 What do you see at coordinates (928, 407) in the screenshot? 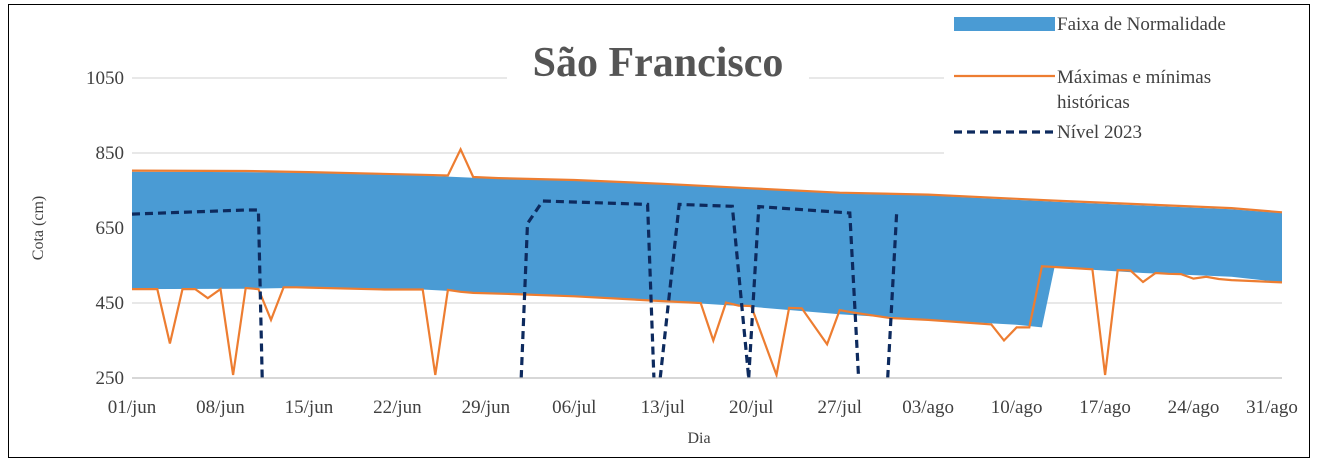
I see `x-tick-label-9: 03/ago` at bounding box center [928, 407].